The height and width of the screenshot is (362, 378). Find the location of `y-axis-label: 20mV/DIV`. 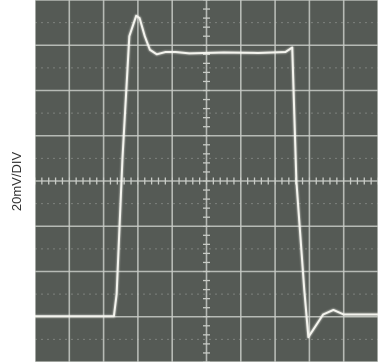

y-axis-label: 20mV/DIV is located at coordinates (17, 181).